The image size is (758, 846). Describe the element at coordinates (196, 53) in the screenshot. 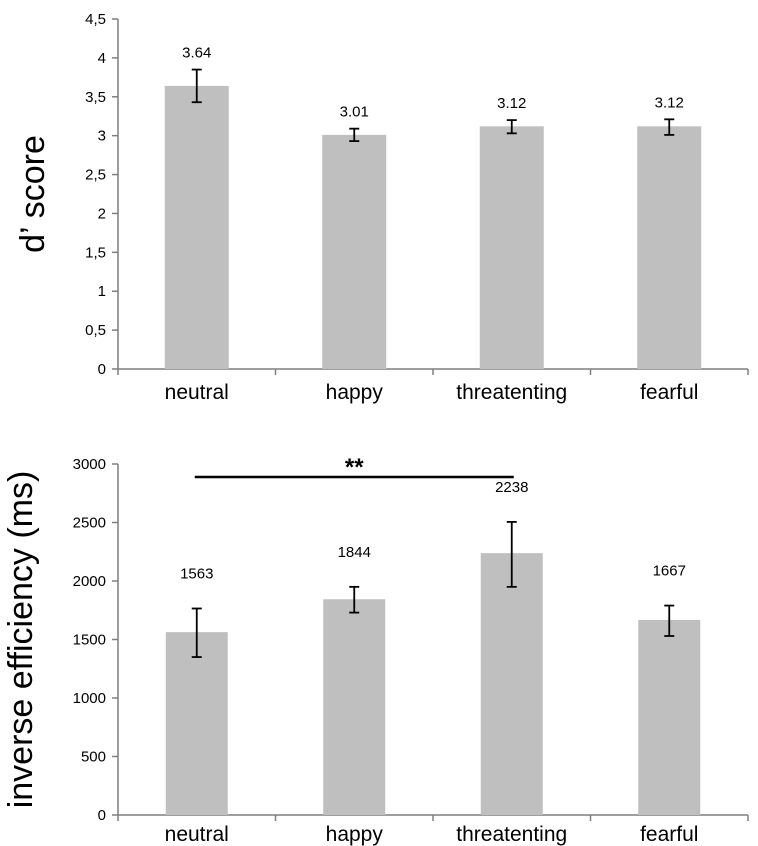

I see `value-label-neutral: 3.64` at that location.